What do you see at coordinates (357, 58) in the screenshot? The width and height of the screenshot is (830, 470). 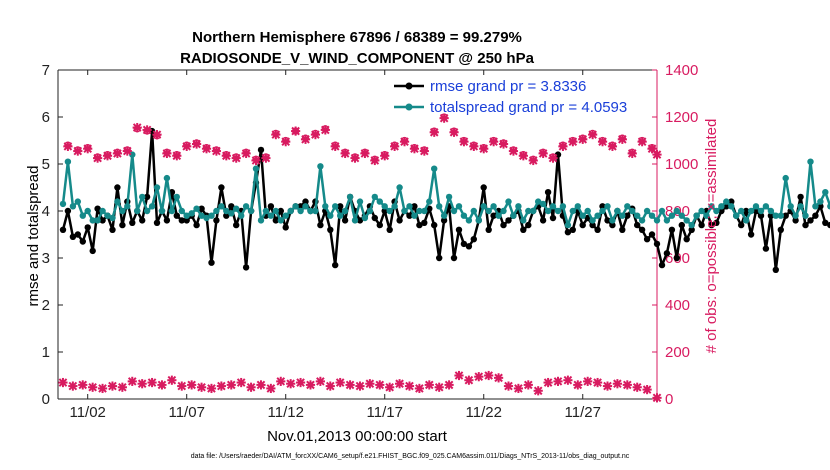 I see `chart-subtitle: RADIOSONDE_V_WIND_COMPONENT @ 250 hPa` at bounding box center [357, 58].